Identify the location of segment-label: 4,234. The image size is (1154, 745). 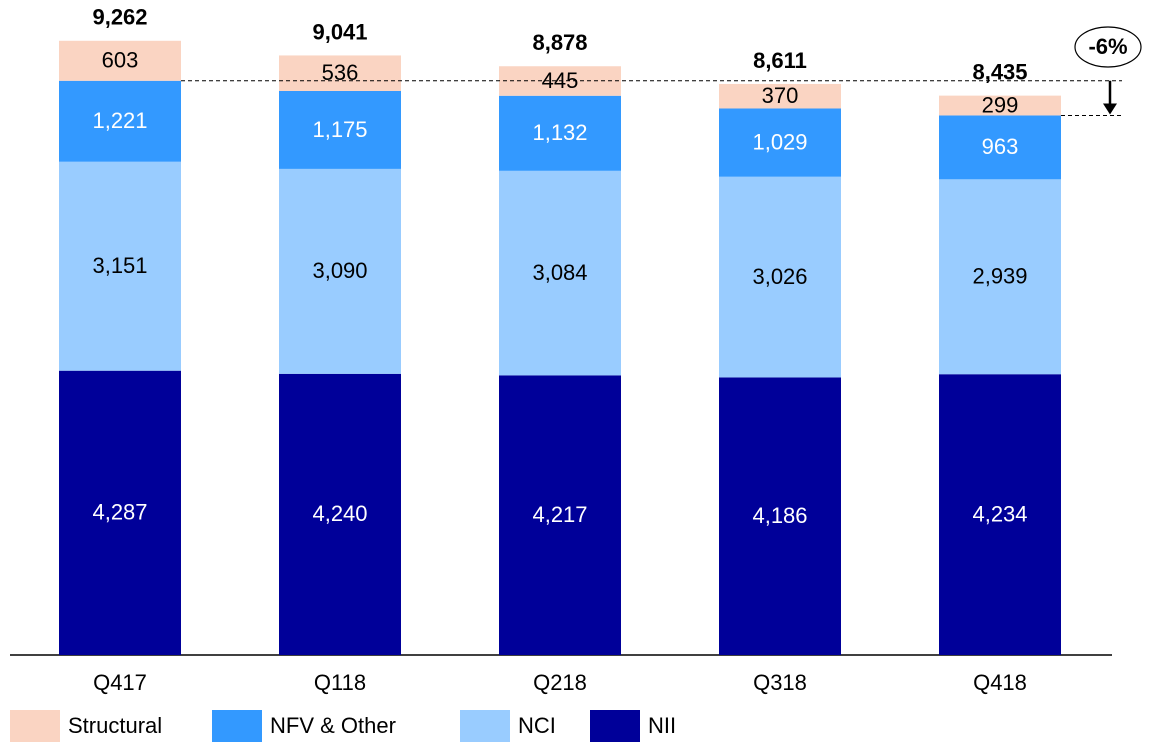
(999, 513).